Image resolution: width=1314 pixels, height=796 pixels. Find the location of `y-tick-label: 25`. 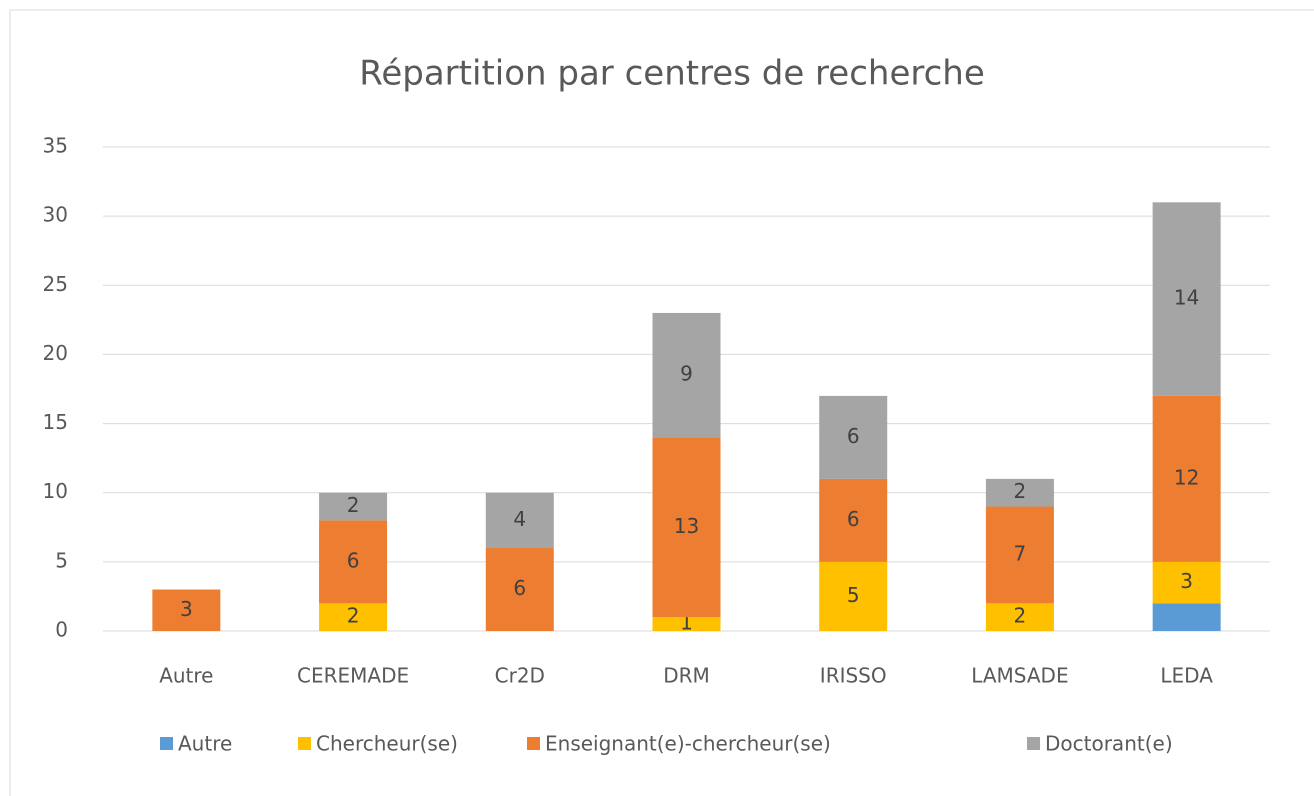

y-tick-label: 25 is located at coordinates (55, 284).